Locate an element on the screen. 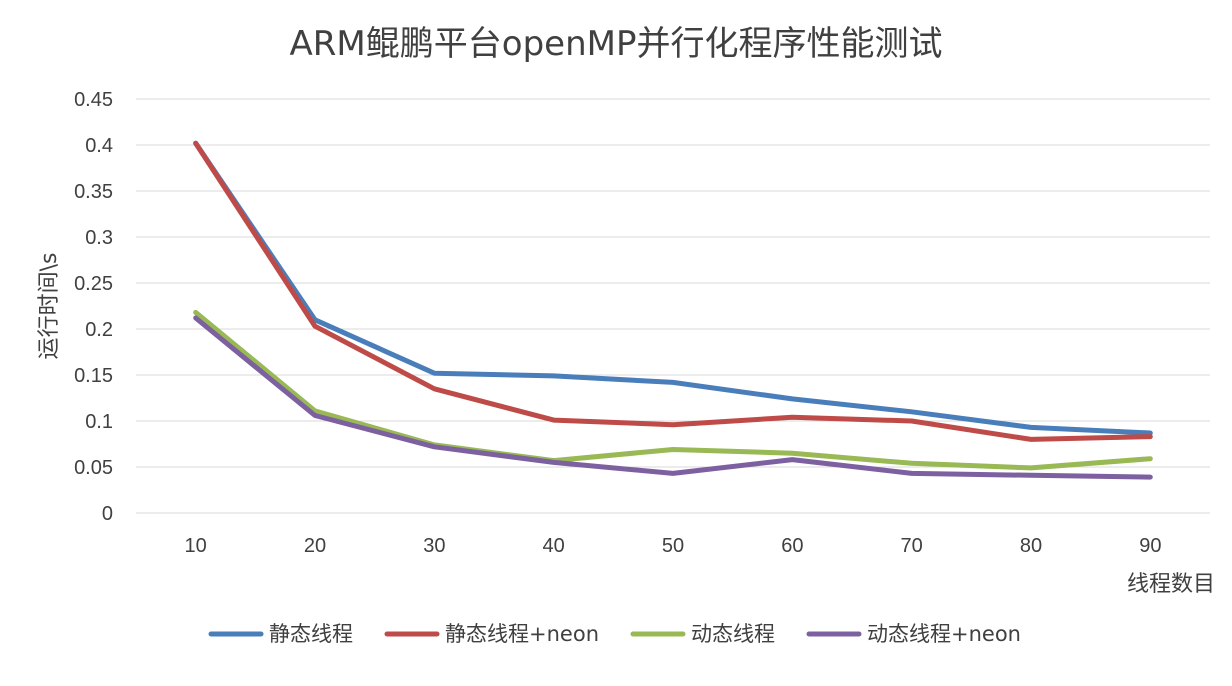 The width and height of the screenshot is (1232, 686). y-axis-ticks: 0 0.05 0.1 0.15 0.2 0.25 0.3 0.35 0.4 0.45 is located at coordinates (93, 307).